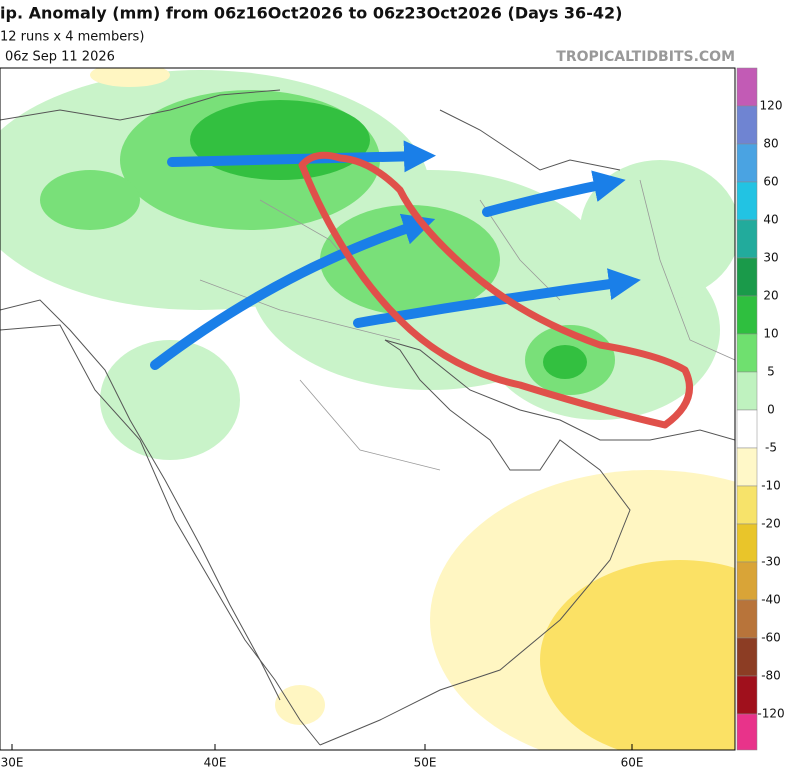  I want to click on longitude-axis: 30E 40E 50E 60E, so click(322, 757).